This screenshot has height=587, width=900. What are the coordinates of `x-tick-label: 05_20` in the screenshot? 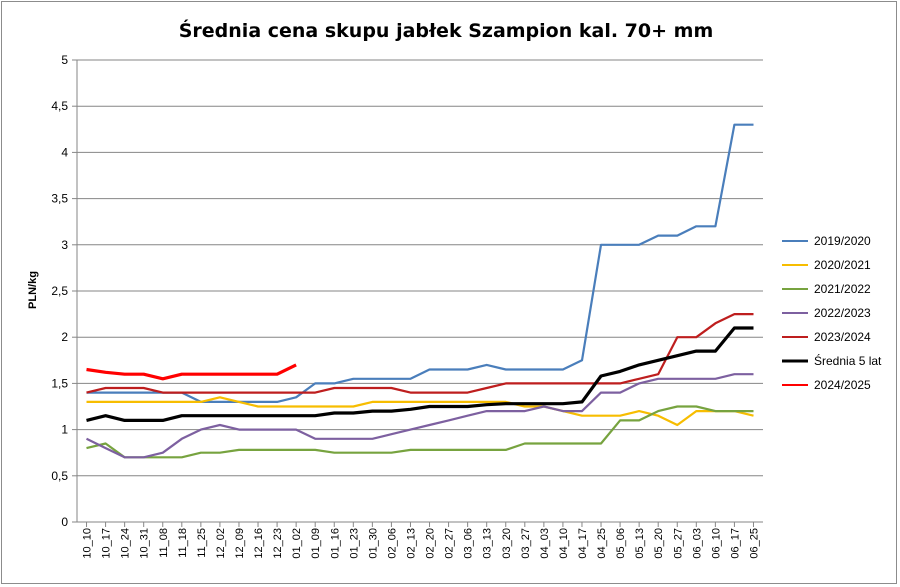 It's located at (659, 543).